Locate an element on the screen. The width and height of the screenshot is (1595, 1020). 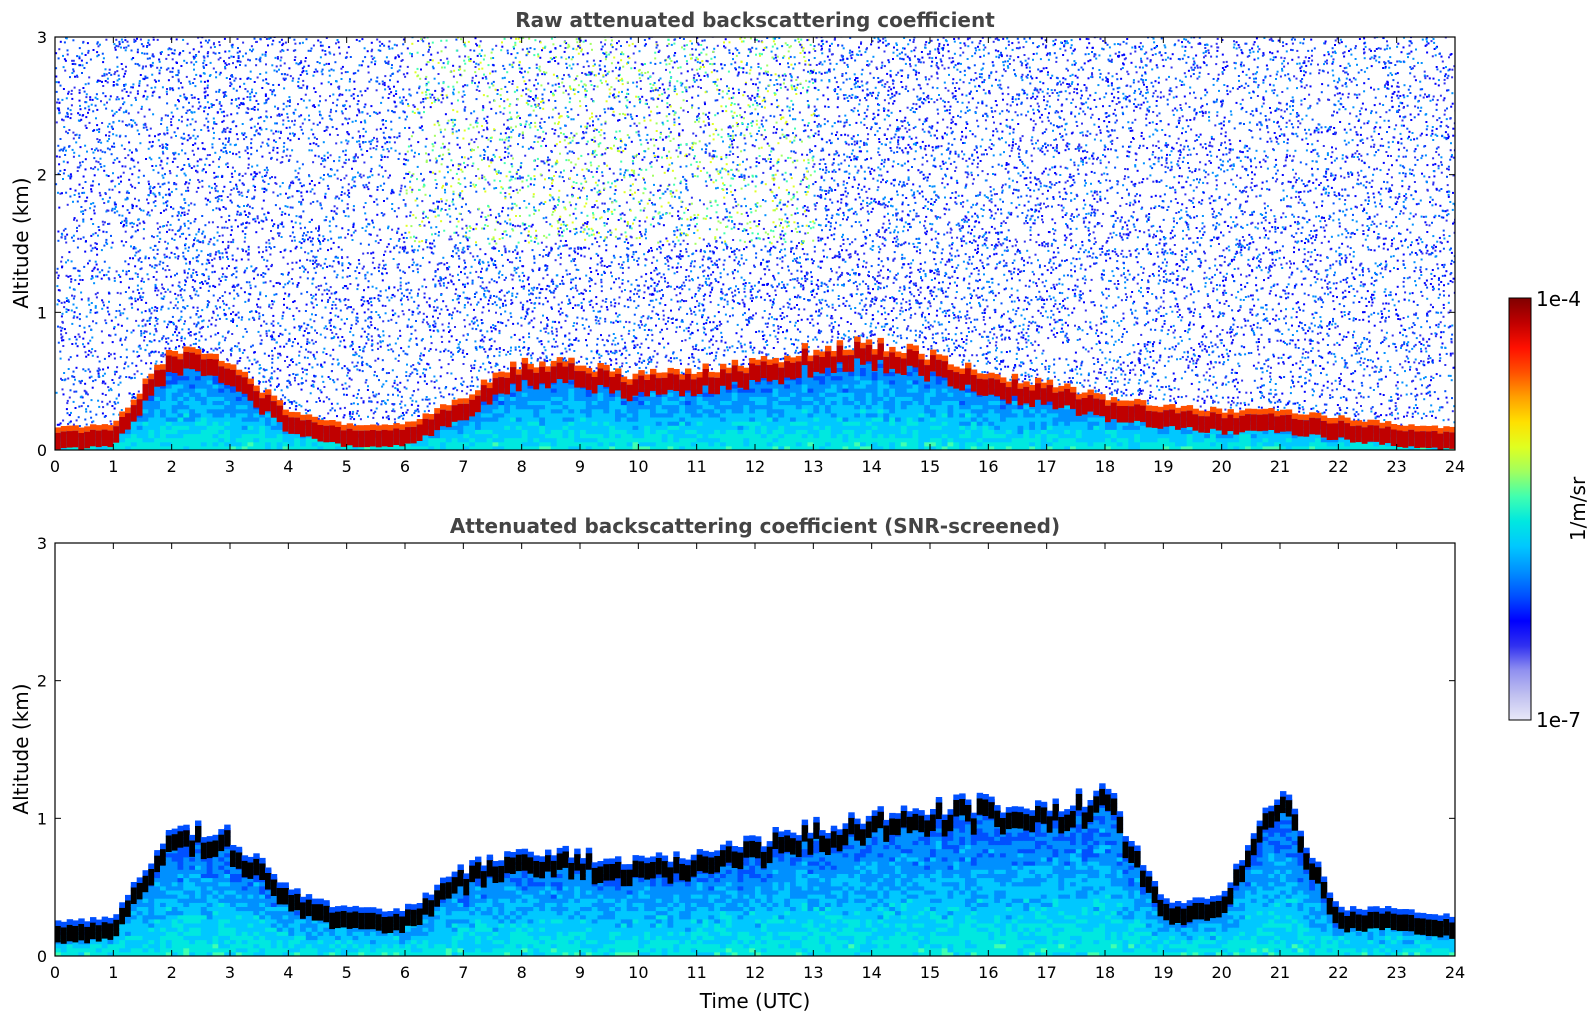
panel1-y-label: Altitude (km) is located at coordinates (21, 242).